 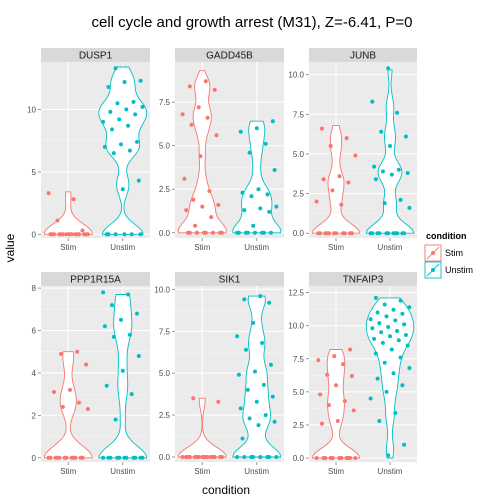 What do you see at coordinates (336, 247) in the screenshot?
I see `x-tick-label: Stim` at bounding box center [336, 247].